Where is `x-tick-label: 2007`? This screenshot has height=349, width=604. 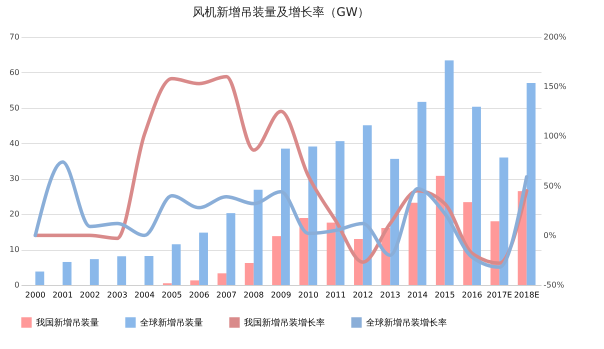
x-tick-label: 2007 is located at coordinates (226, 295).